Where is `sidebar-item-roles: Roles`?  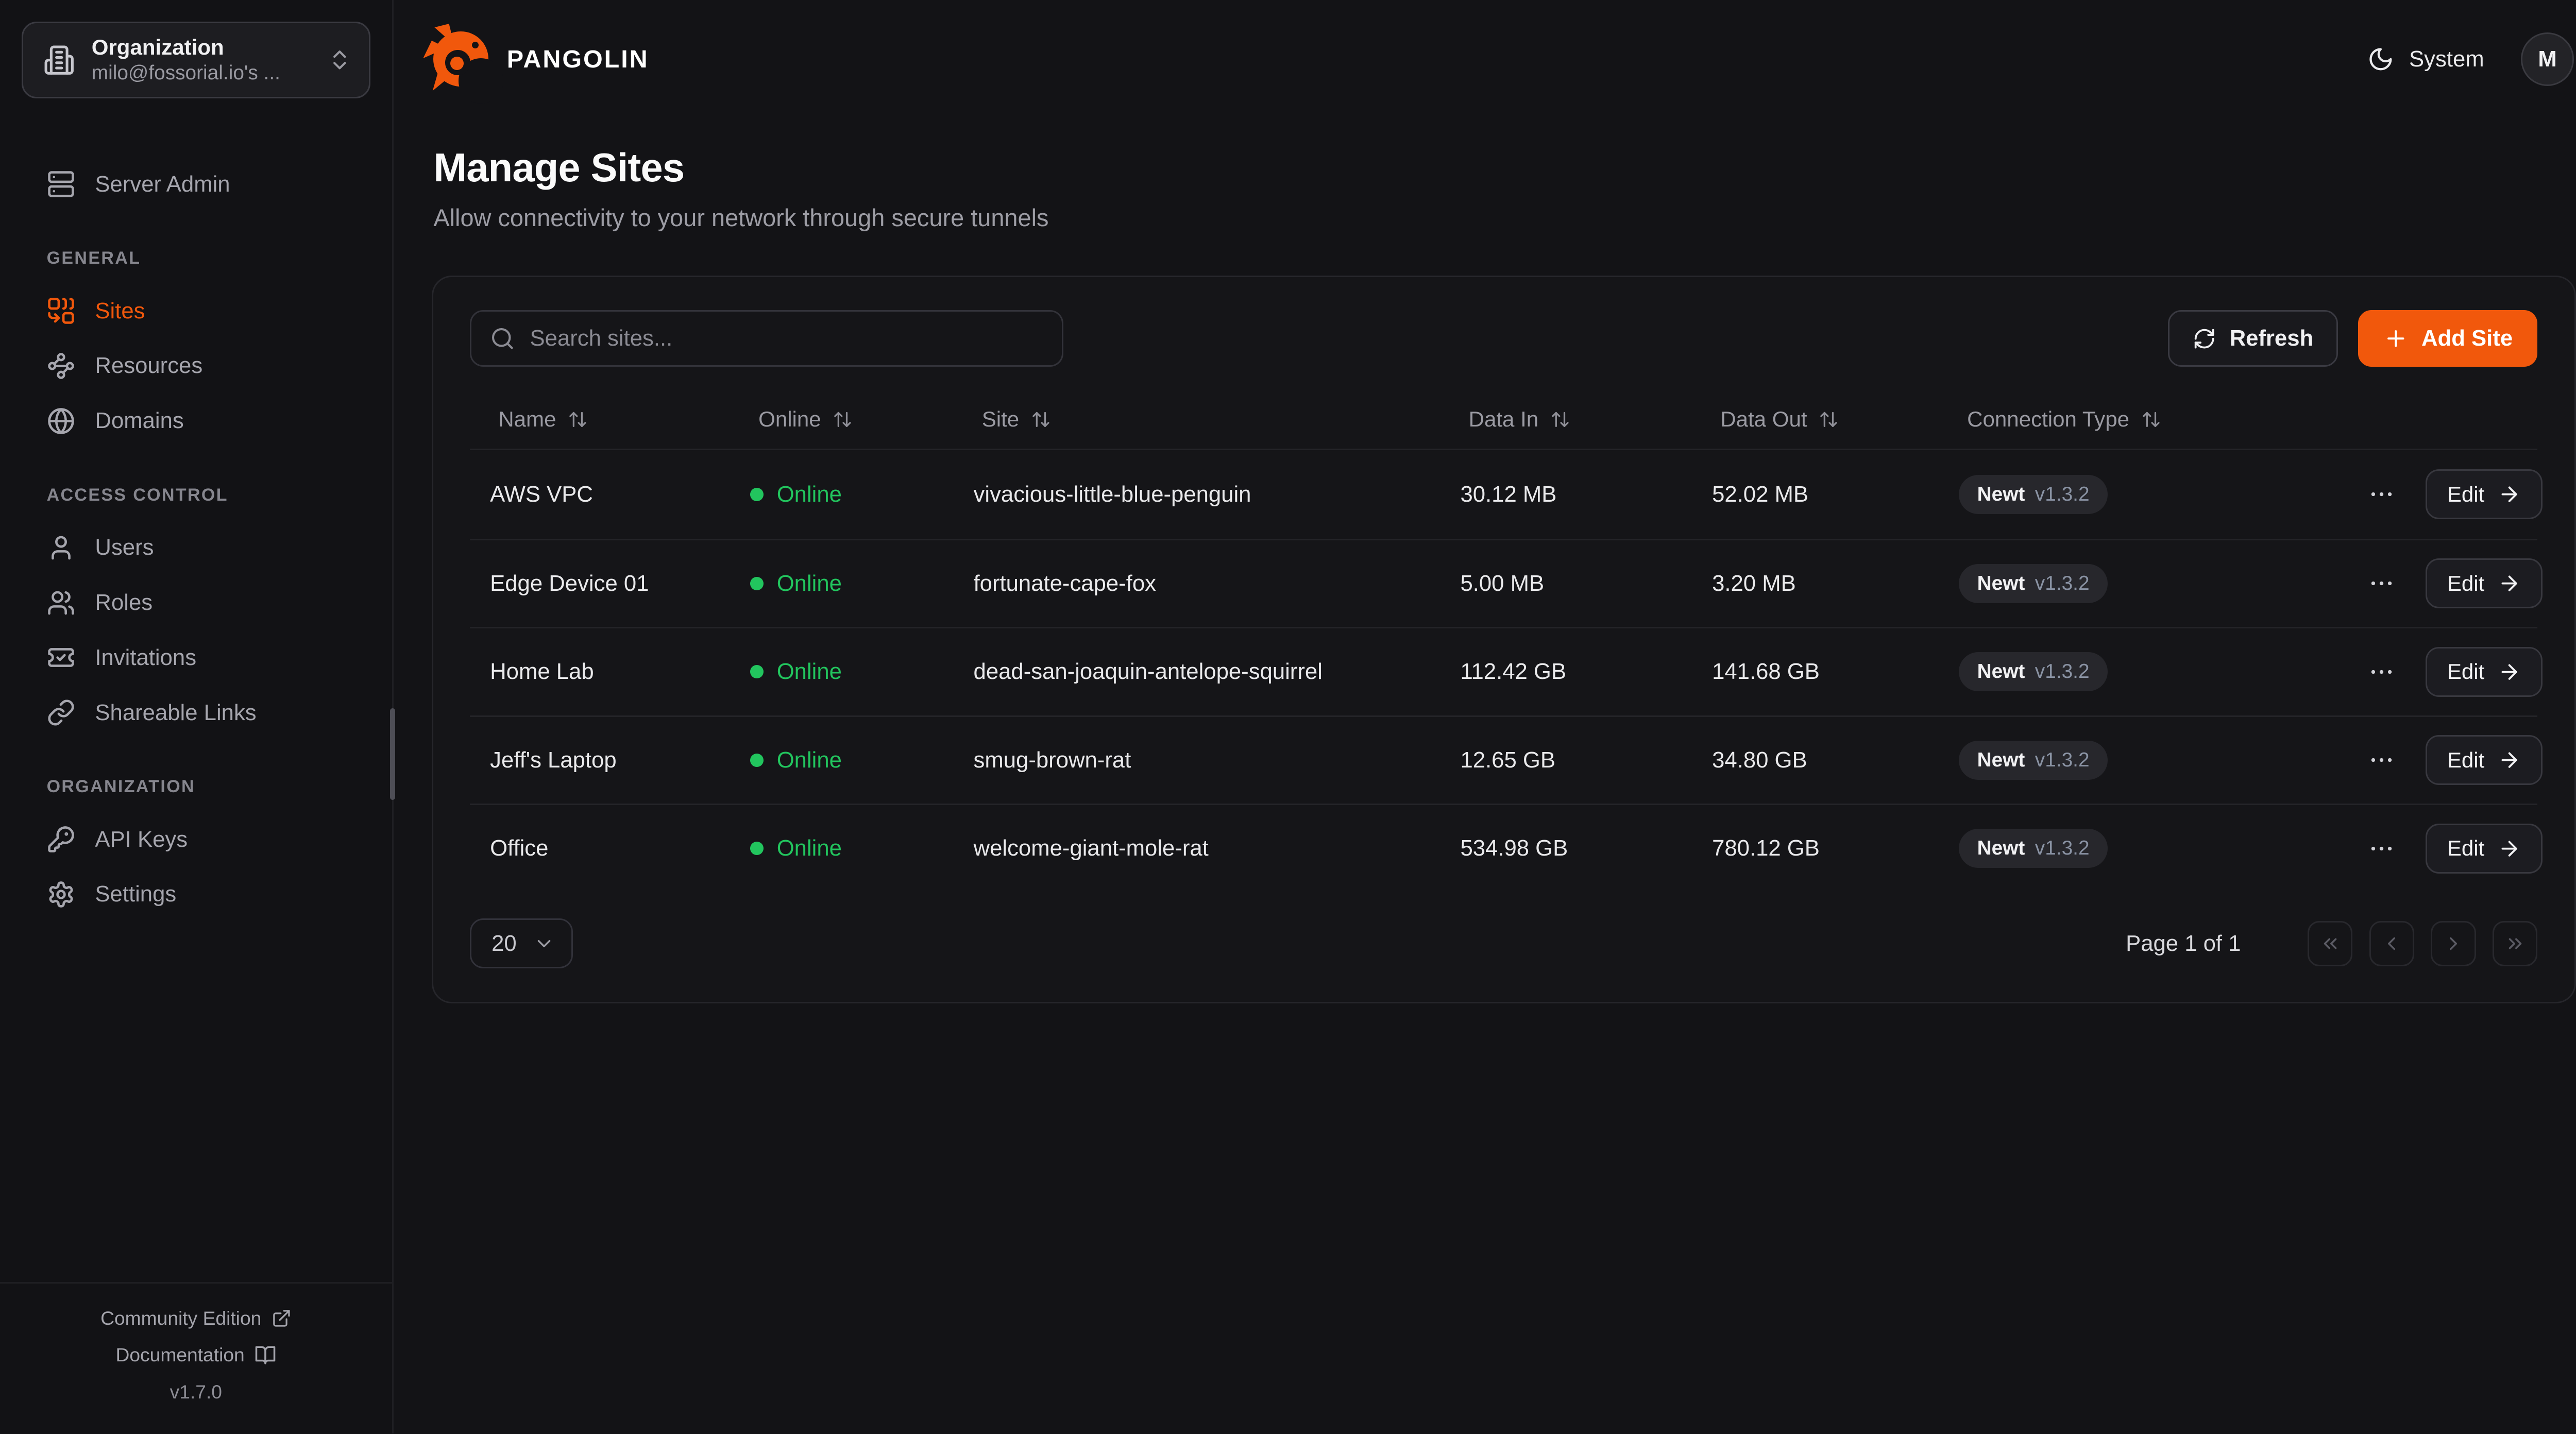
sidebar-item-roles: Roles is located at coordinates (196, 602).